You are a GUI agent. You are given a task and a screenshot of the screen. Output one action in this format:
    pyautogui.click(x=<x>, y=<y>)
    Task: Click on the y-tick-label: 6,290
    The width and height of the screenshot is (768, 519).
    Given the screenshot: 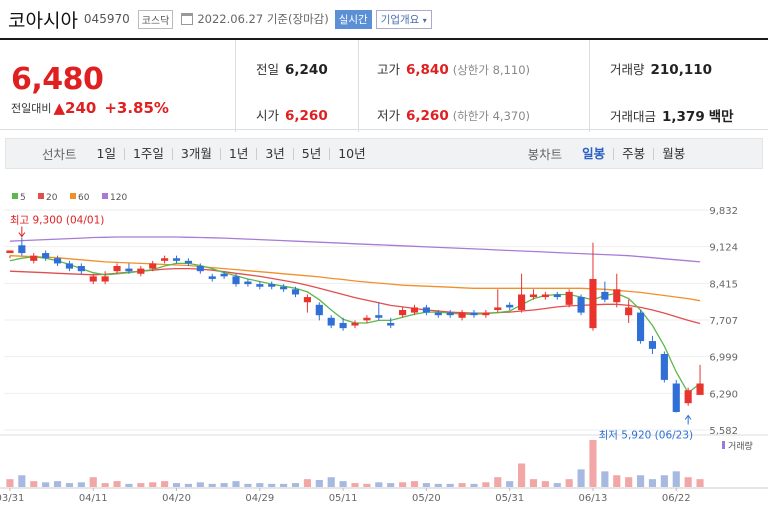 What is the action you would take?
    pyautogui.click(x=723, y=394)
    